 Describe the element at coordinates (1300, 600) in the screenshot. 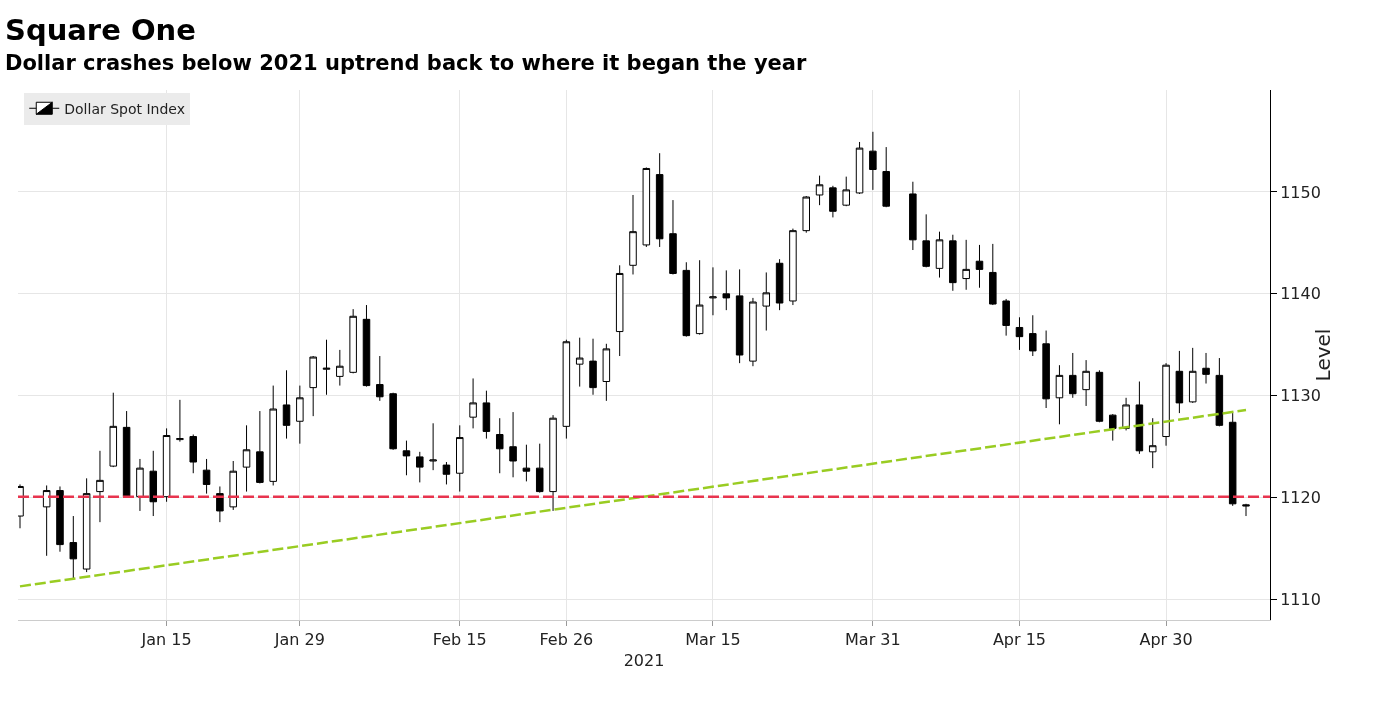

I see `y-tick-label: 1110` at that location.